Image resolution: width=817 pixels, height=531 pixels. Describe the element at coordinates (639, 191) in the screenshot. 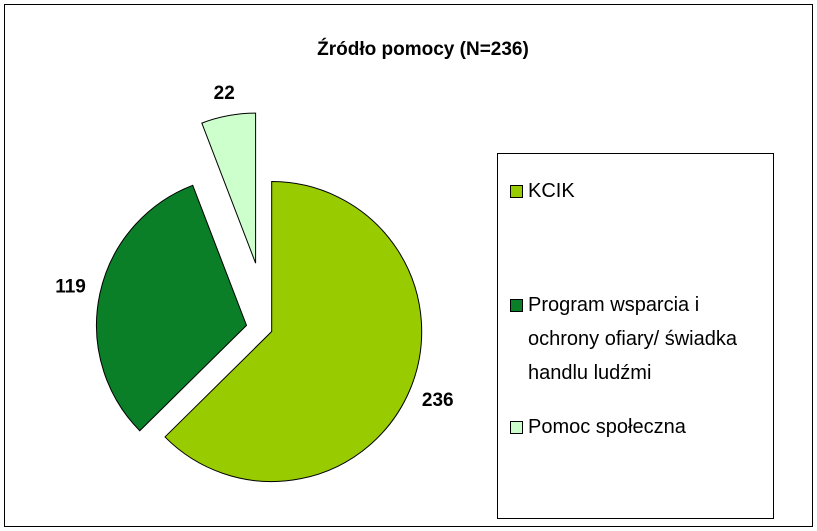

I see `legend-item: KCIK` at that location.